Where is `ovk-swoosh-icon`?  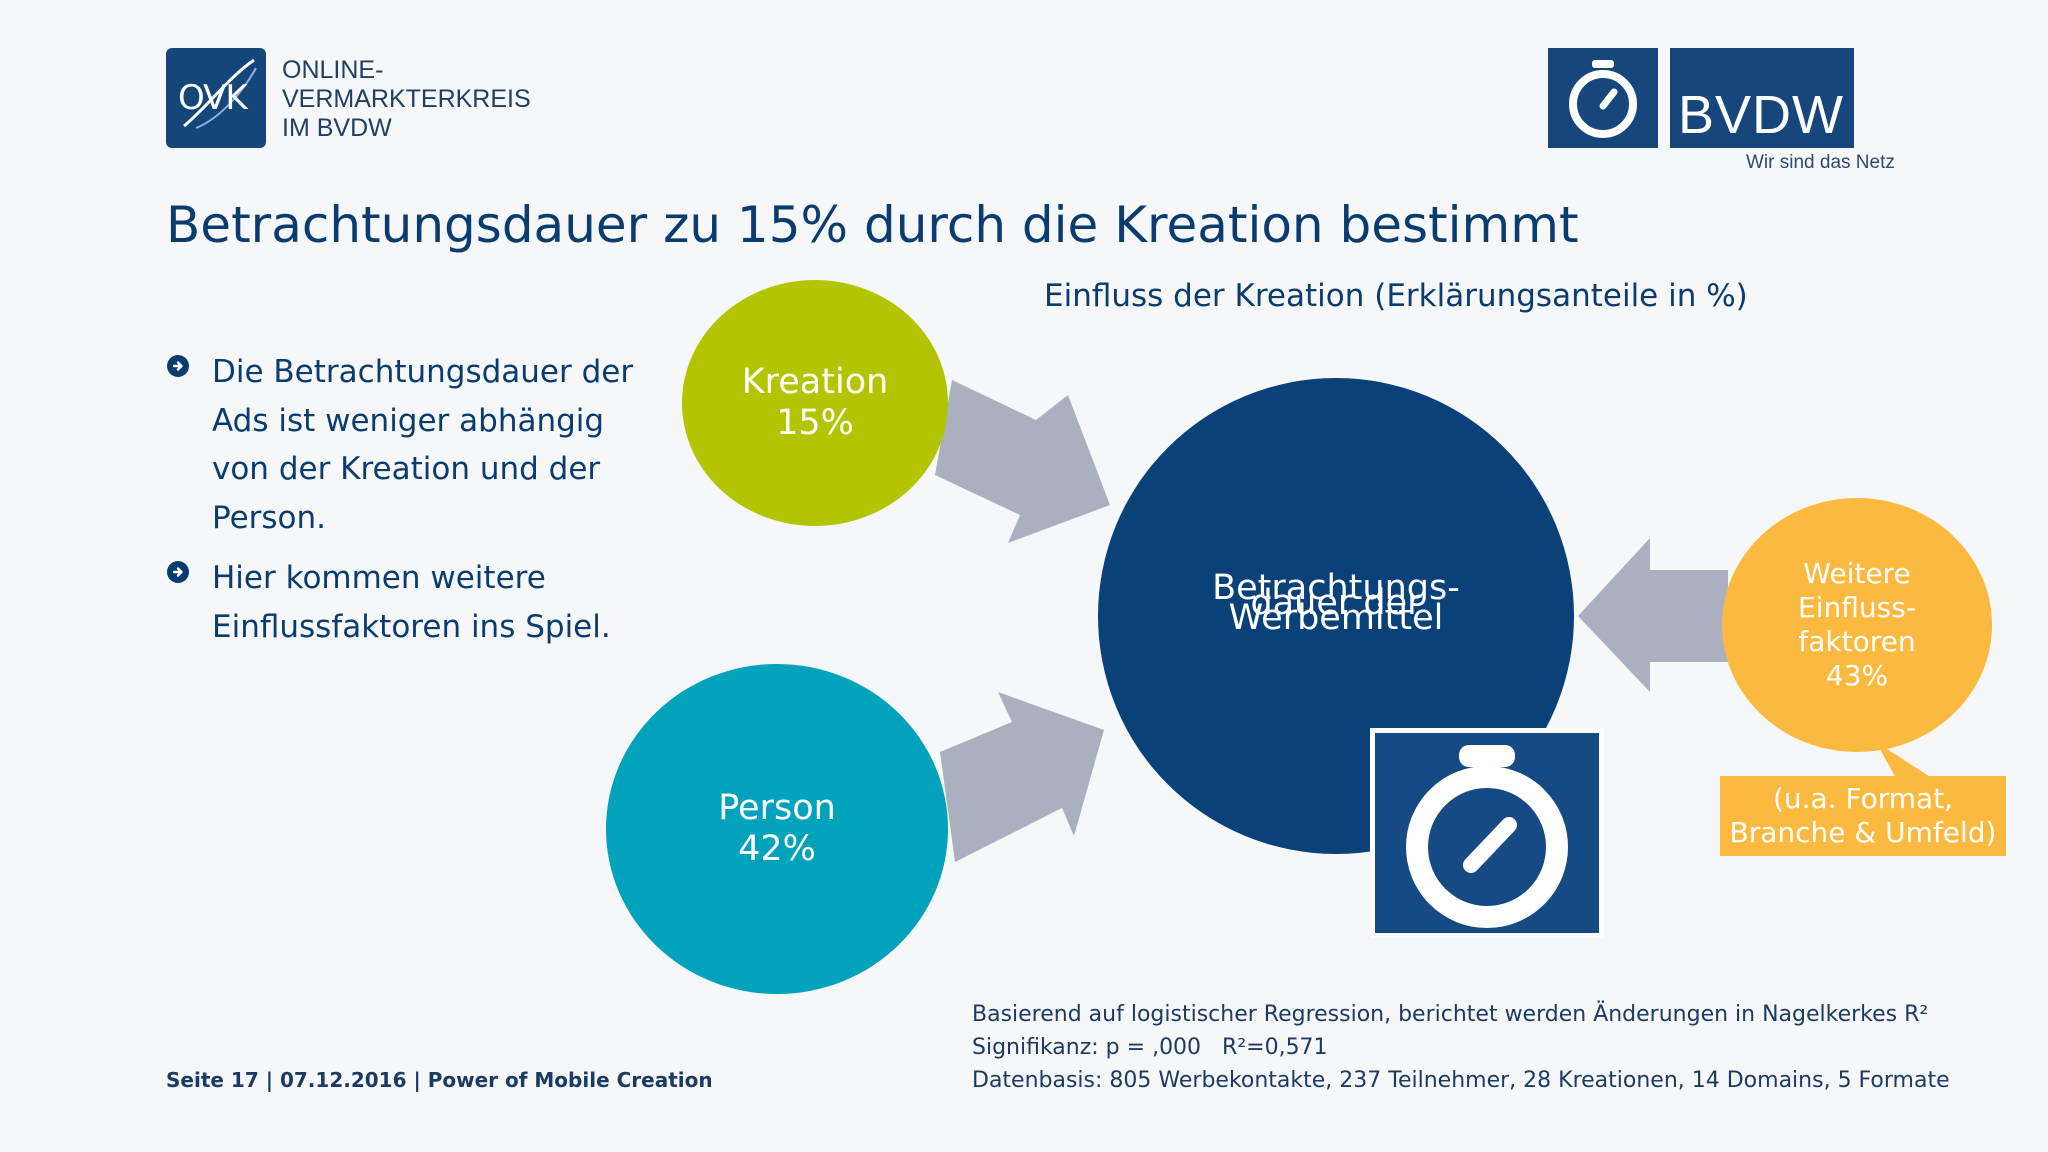
ovk-swoosh-icon is located at coordinates (220, 93).